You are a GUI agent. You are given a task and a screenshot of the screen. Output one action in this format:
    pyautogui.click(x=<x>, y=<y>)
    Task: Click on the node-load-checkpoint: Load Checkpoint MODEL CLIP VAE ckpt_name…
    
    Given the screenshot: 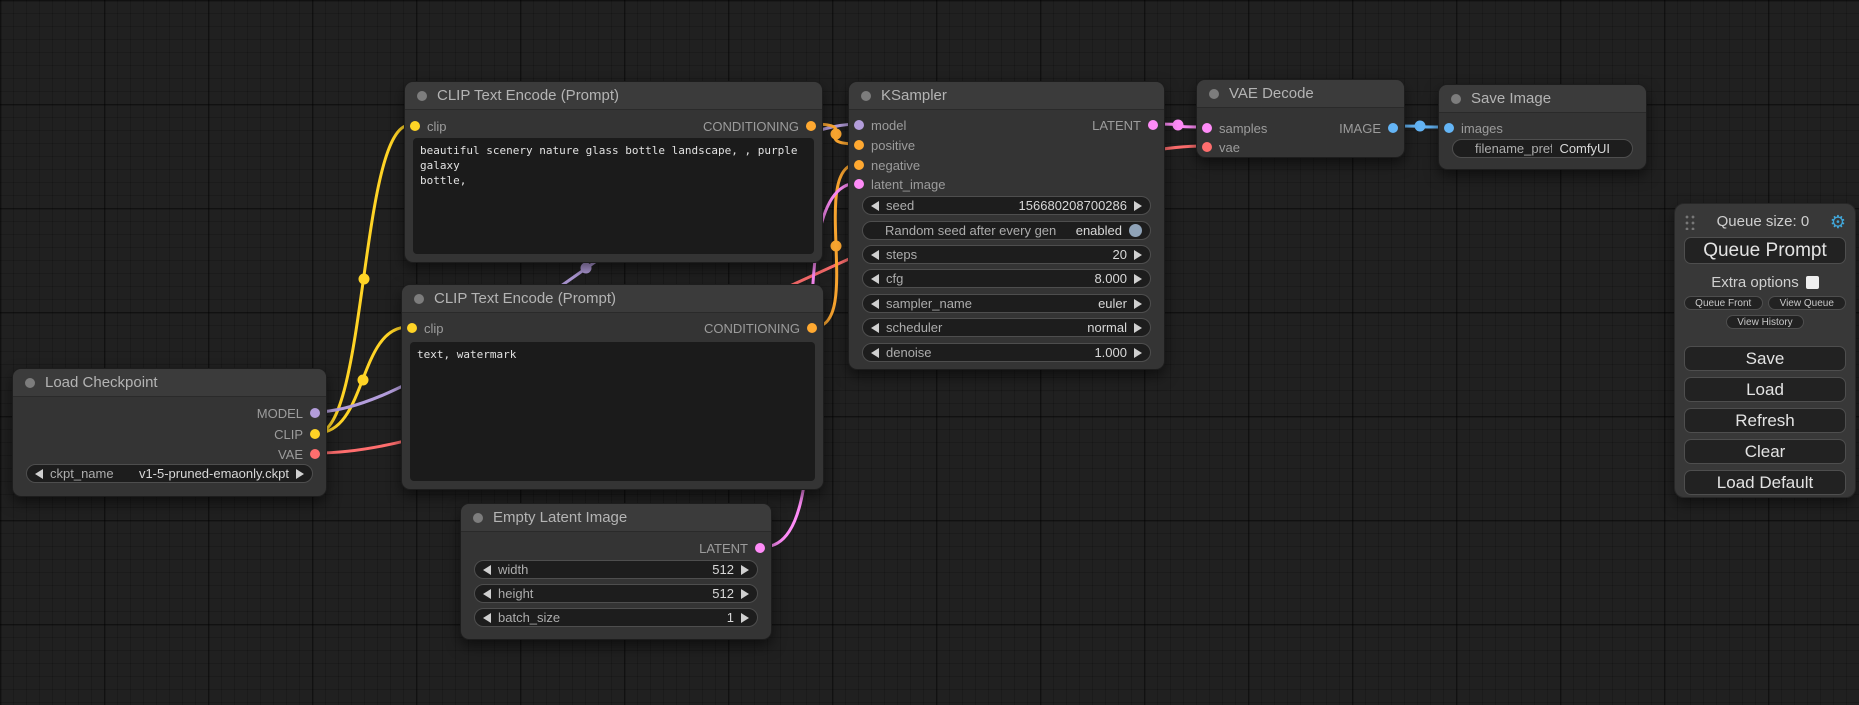 What is the action you would take?
    pyautogui.click(x=169, y=432)
    